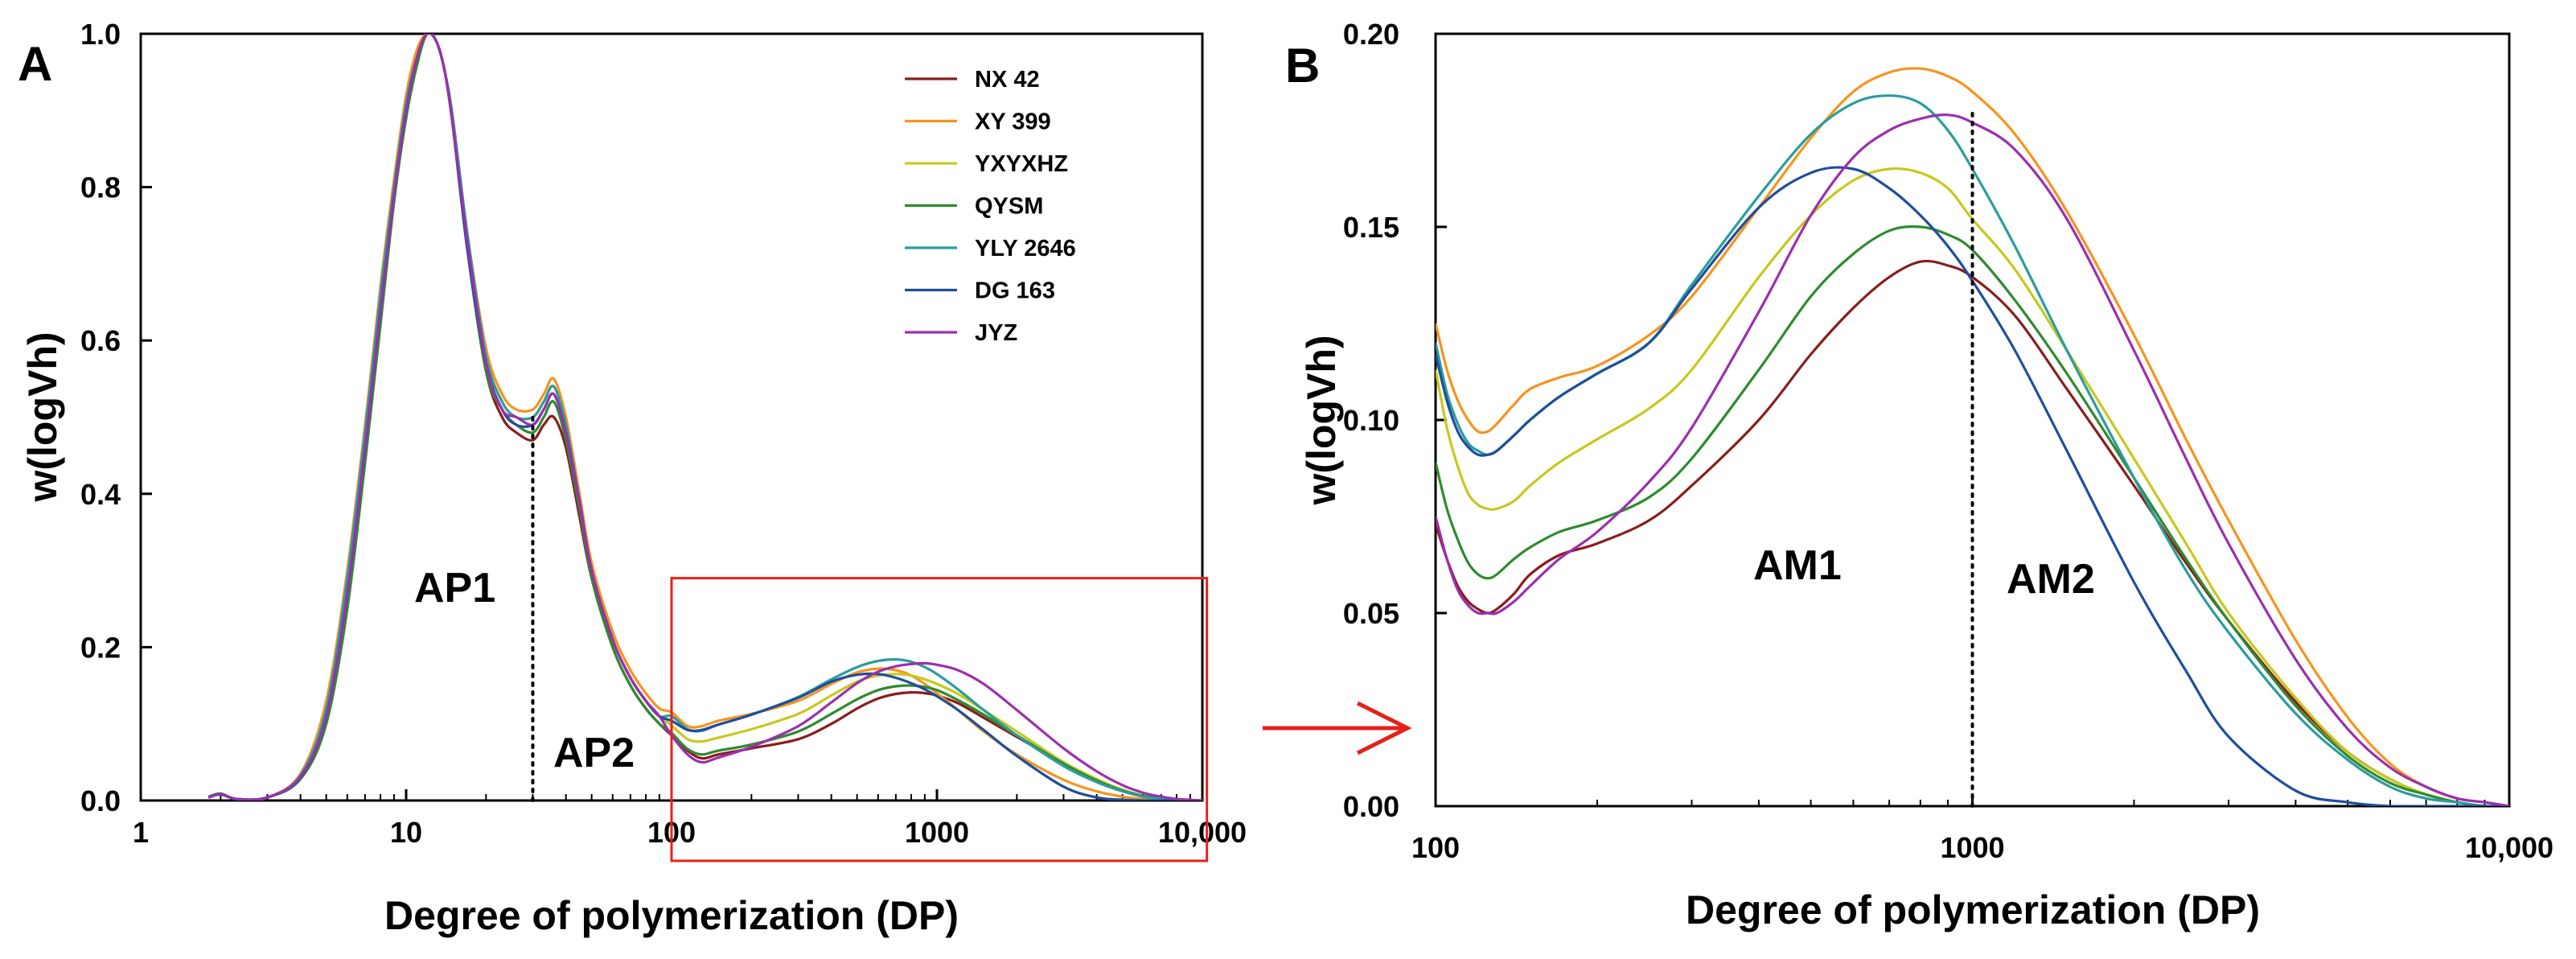 The height and width of the screenshot is (959, 2576). What do you see at coordinates (1371, 420) in the screenshot?
I see `y-tick-label: 0.10` at bounding box center [1371, 420].